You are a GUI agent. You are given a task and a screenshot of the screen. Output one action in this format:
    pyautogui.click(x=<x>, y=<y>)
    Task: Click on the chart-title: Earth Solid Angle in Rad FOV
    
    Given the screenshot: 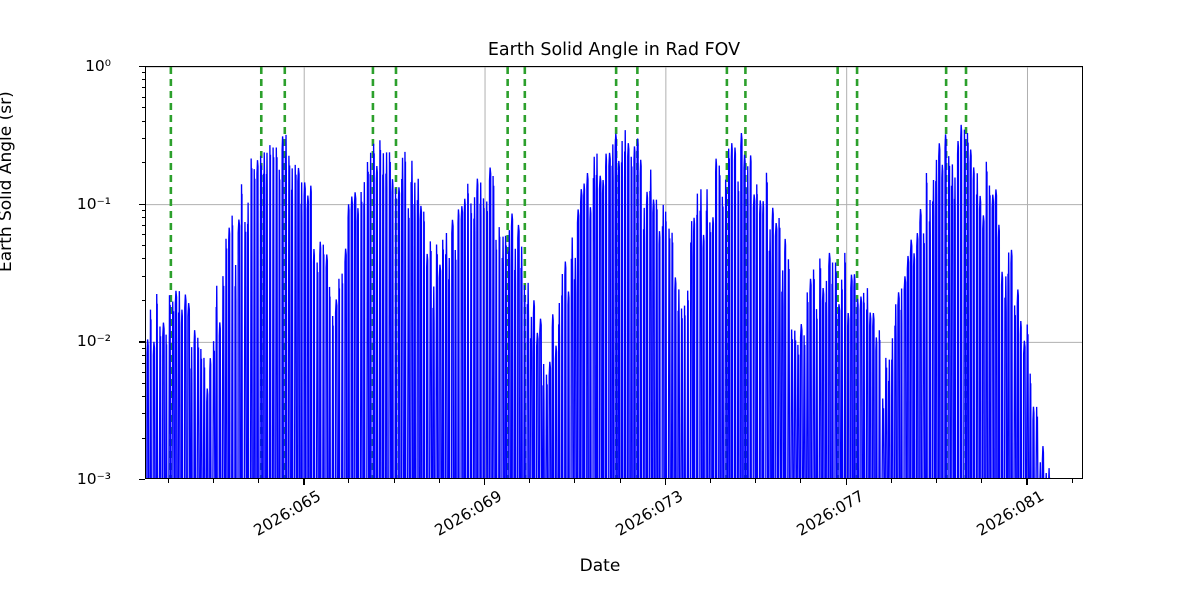 What is the action you would take?
    pyautogui.click(x=614, y=50)
    